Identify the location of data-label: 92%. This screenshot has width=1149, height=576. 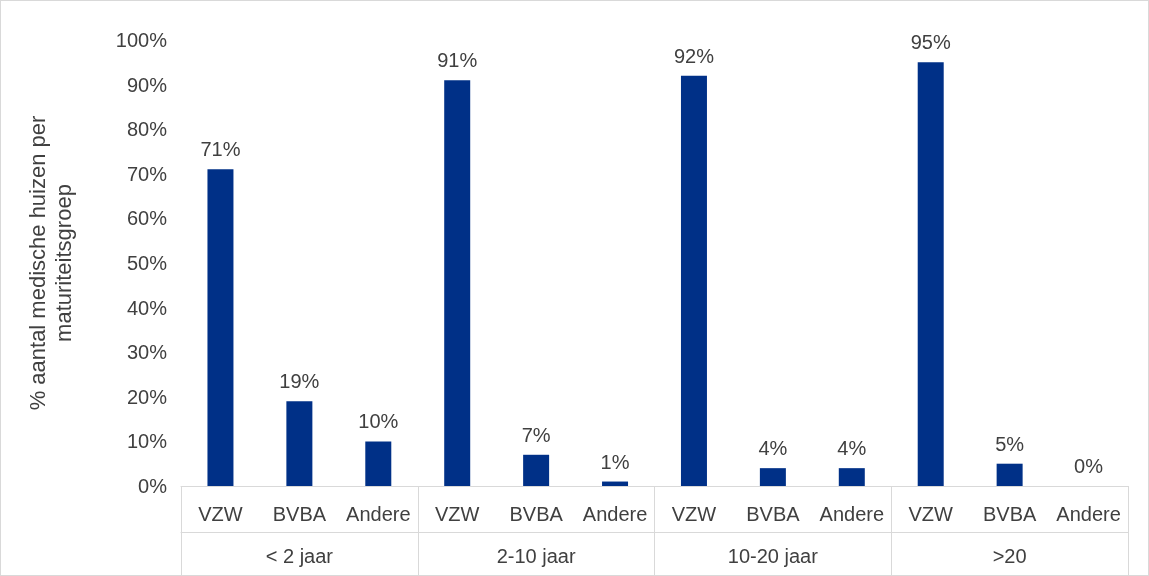
(694, 55).